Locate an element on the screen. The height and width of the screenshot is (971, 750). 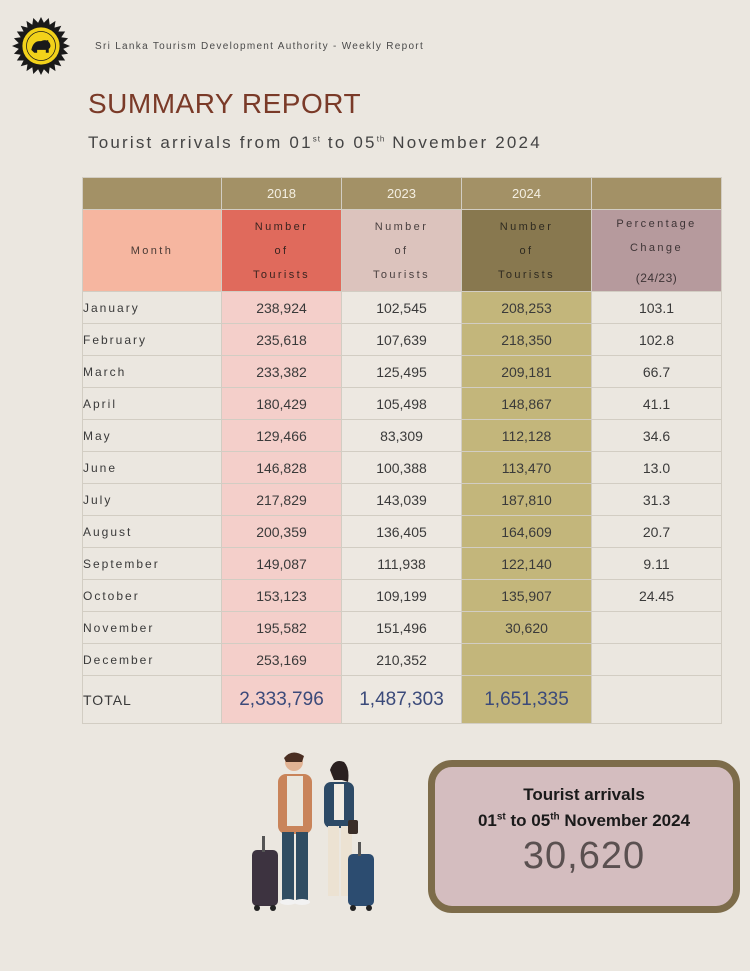
pct-change-cell: 41.1 is located at coordinates (656, 403).